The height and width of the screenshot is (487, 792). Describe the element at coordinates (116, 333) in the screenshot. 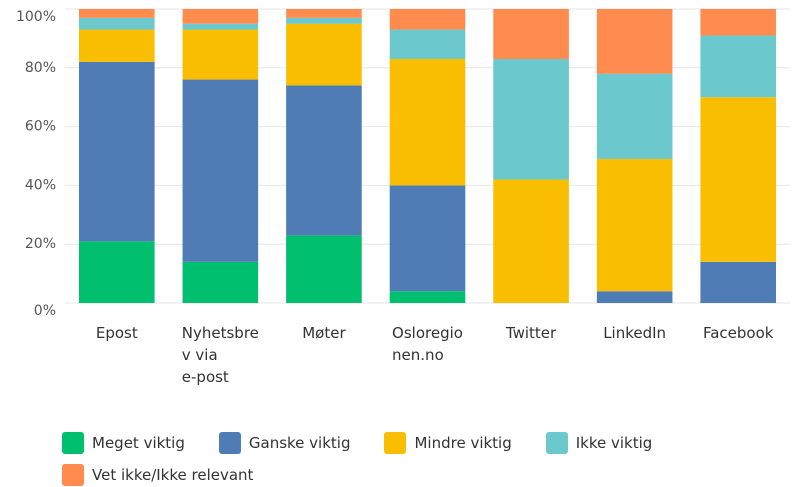

I see `x-tick-label: Epost` at that location.